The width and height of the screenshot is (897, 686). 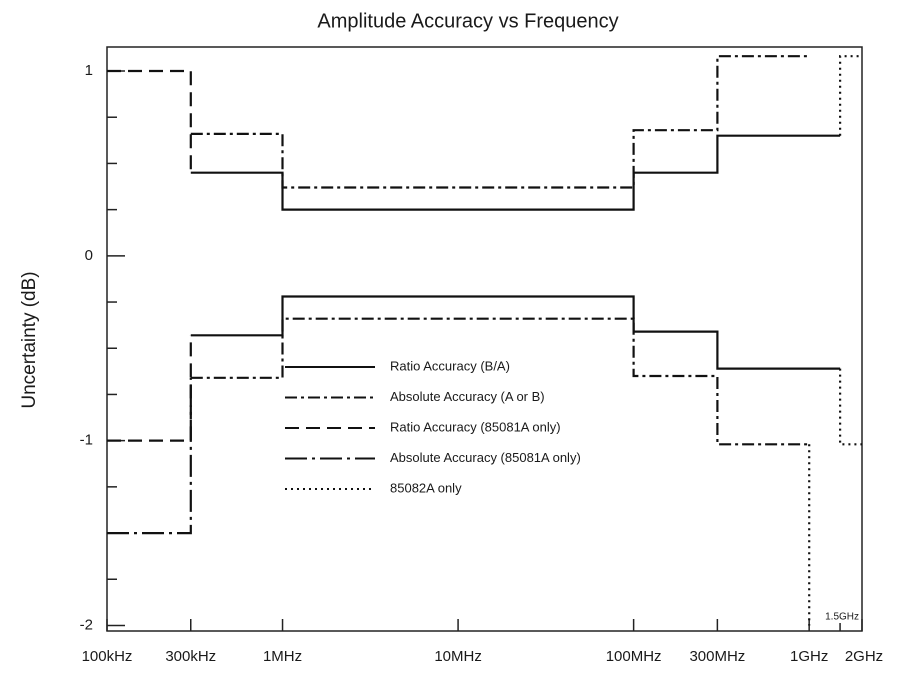 What do you see at coordinates (190, 656) in the screenshot?
I see `x-tick-label: 300kHz` at bounding box center [190, 656].